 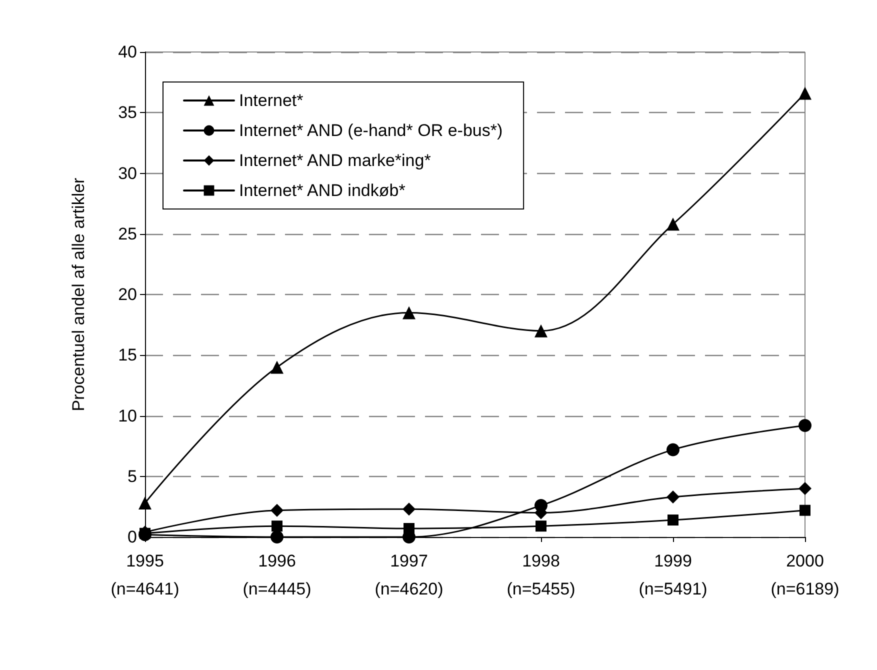 I want to click on y-axis-title: Procentuel andel af alle artikler, so click(x=78, y=294).